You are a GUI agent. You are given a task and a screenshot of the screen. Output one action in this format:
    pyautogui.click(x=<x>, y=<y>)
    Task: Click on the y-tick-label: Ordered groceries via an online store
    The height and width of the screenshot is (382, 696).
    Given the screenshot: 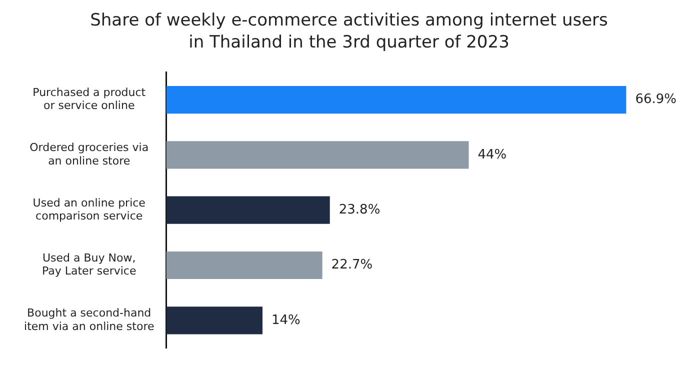 What is the action you would take?
    pyautogui.click(x=89, y=154)
    